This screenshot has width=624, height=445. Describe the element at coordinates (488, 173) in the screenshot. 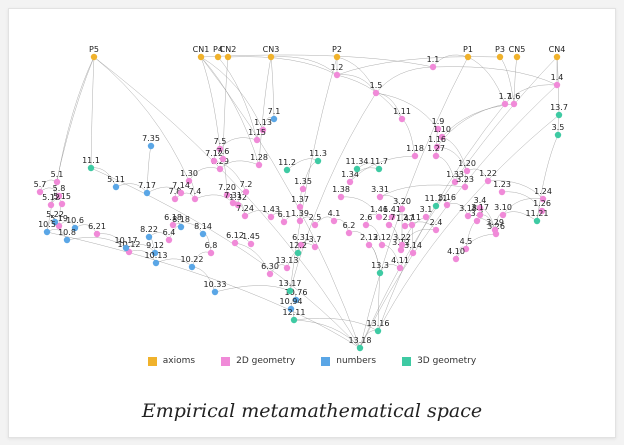

I see `node-label: 1.22` at that location.